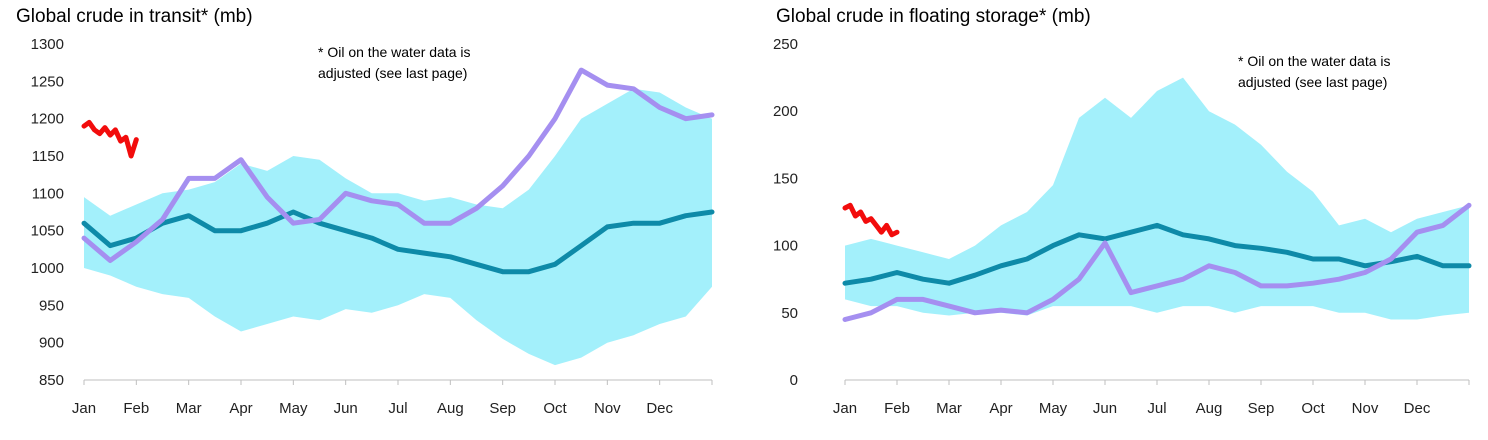 The height and width of the screenshot is (440, 1488). Describe the element at coordinates (789, 313) in the screenshot. I see `y-tick-label: 50` at that location.